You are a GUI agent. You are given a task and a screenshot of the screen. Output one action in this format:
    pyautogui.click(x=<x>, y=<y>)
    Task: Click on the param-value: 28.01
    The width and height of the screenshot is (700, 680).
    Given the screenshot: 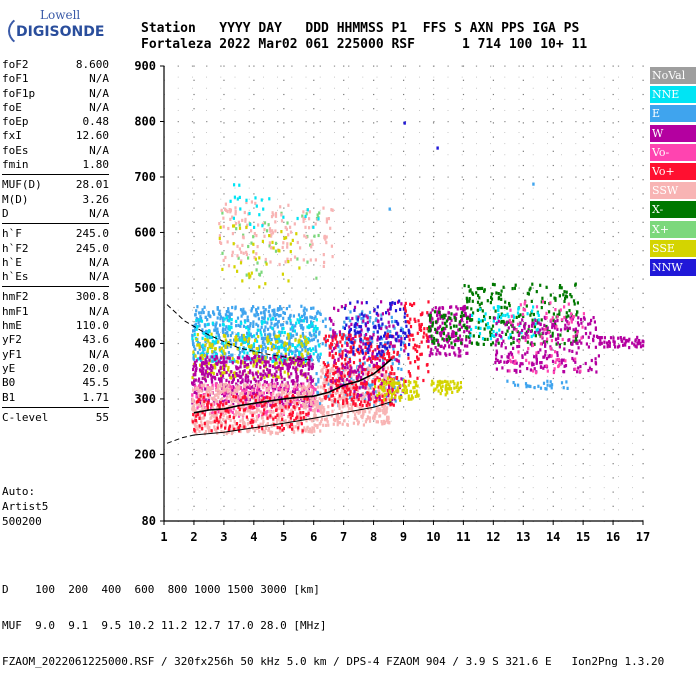 What is the action you would take?
    pyautogui.click(x=92, y=185)
    